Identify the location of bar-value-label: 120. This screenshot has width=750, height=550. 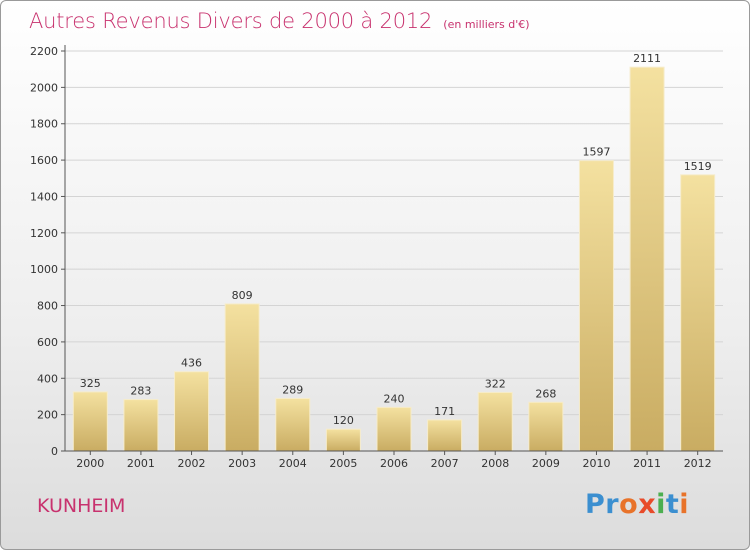
(343, 420).